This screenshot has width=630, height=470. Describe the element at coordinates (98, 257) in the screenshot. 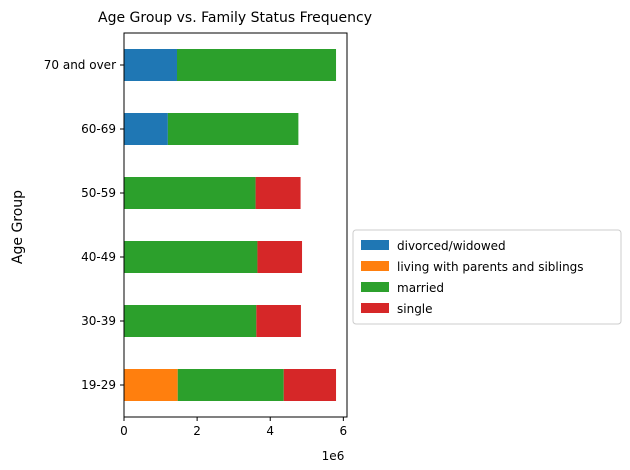

I see `y-tick-label: 40-49` at that location.